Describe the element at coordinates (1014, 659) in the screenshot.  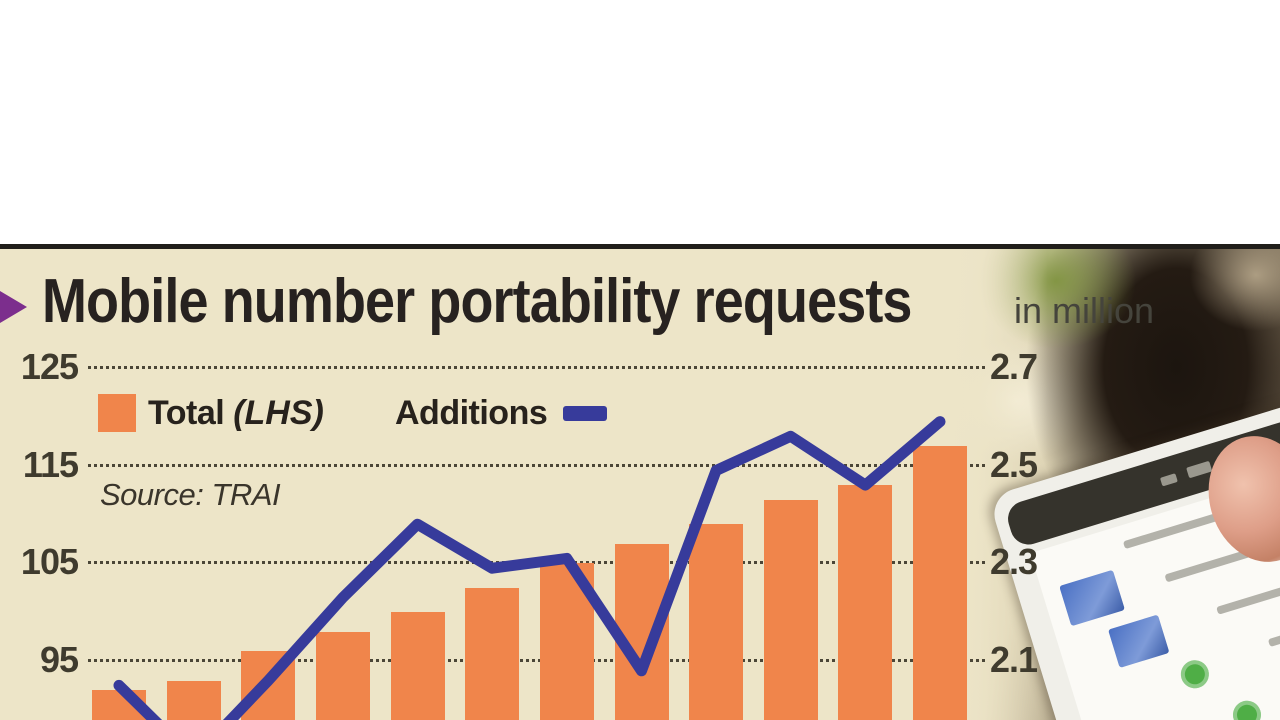
I see `right-axis-tick: 2.1` at that location.